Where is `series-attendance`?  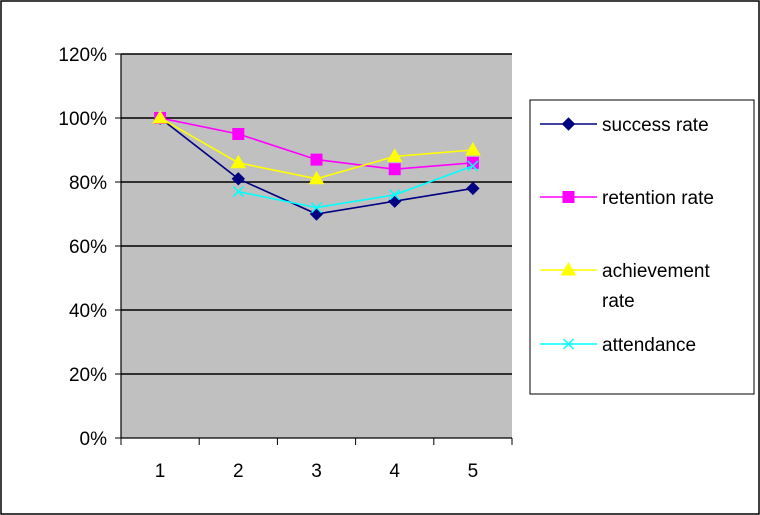
series-attendance is located at coordinates (355, 187).